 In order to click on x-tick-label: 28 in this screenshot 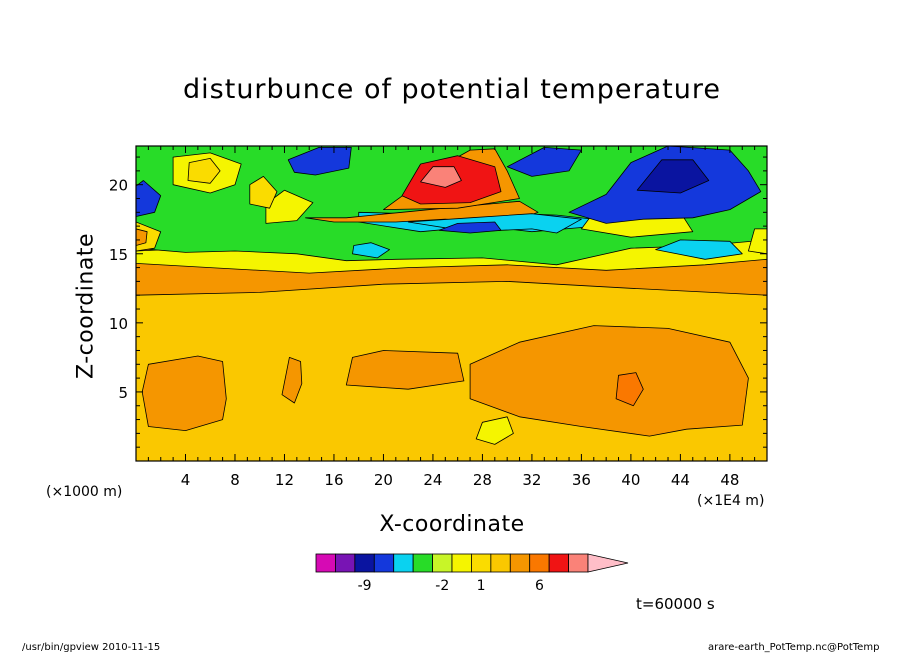, I will do `click(482, 480)`.